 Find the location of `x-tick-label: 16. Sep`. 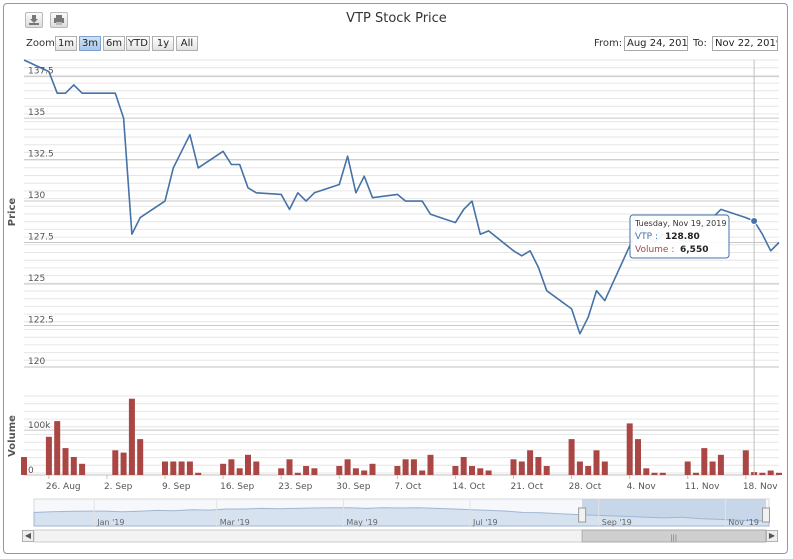

x-tick-label: 16. Sep is located at coordinates (237, 487).